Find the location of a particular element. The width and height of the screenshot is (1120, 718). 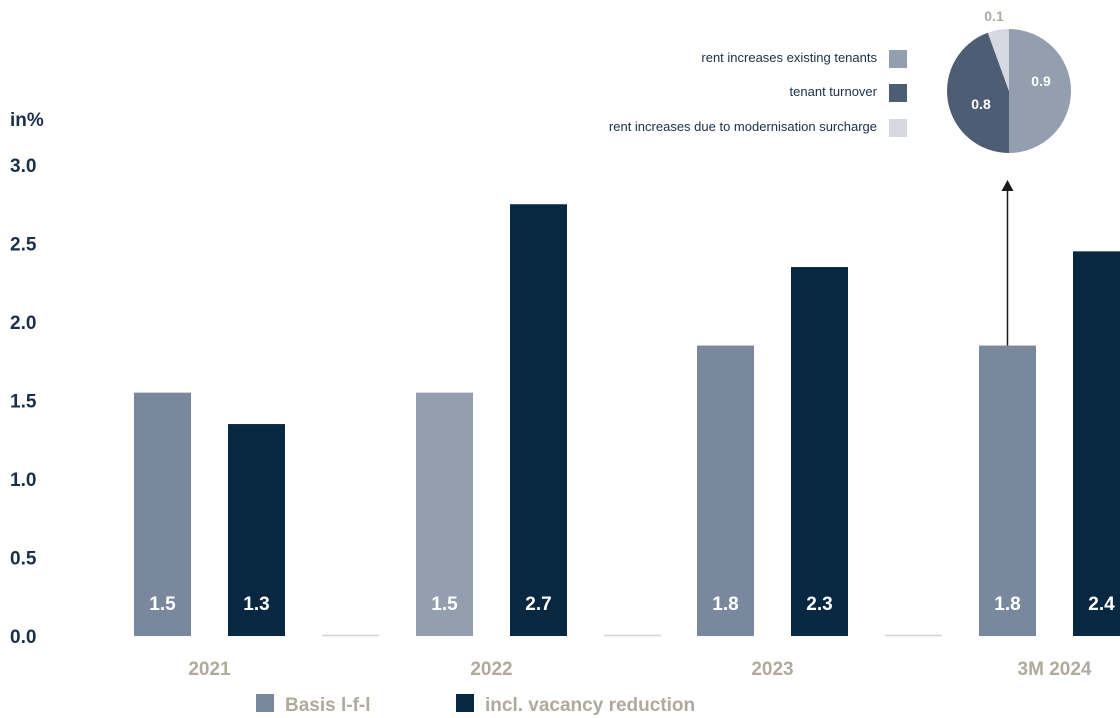

y-axis-unit: in% is located at coordinates (27, 120).